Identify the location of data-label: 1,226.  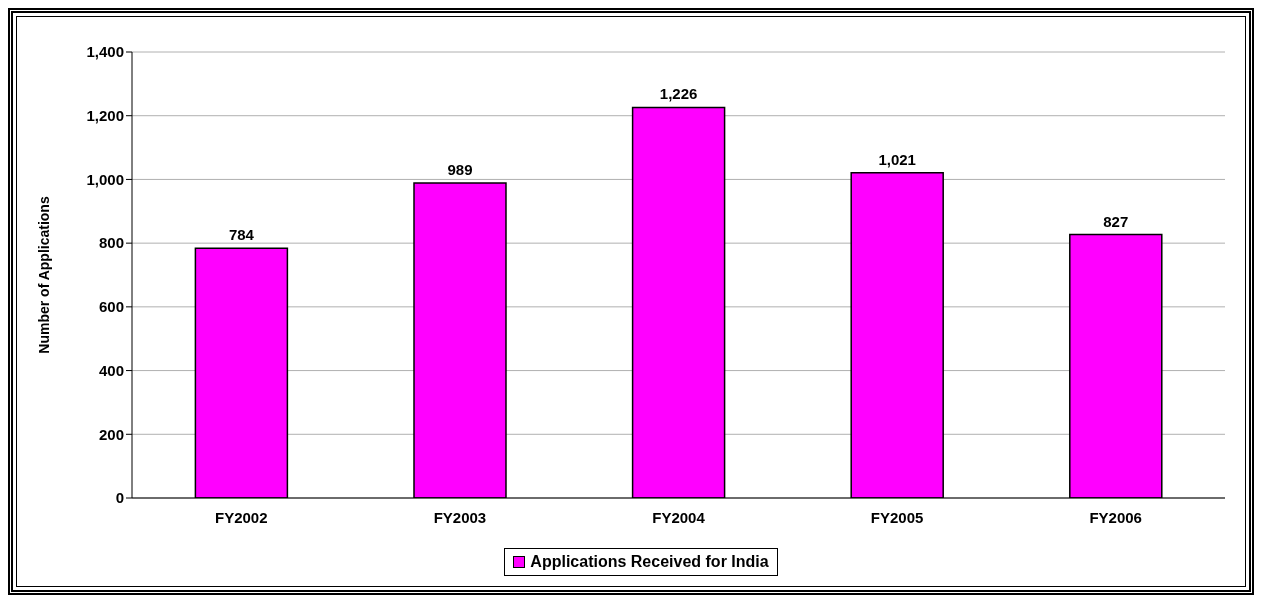
(678, 94).